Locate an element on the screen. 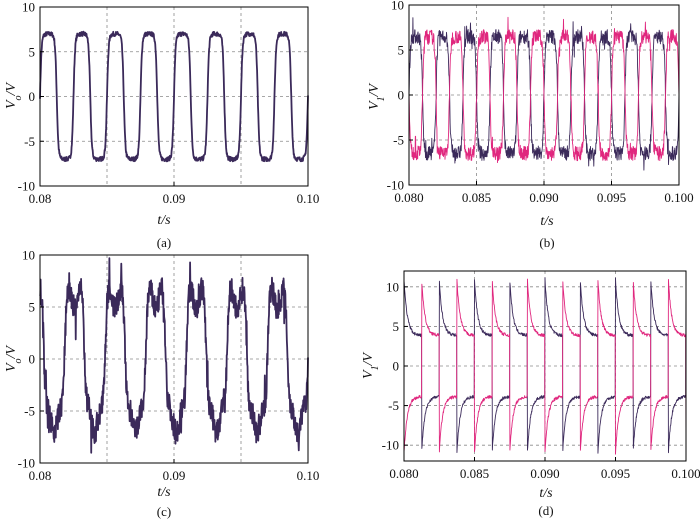  panel-a-ytick-label-4: 10 is located at coordinates (28, 7).